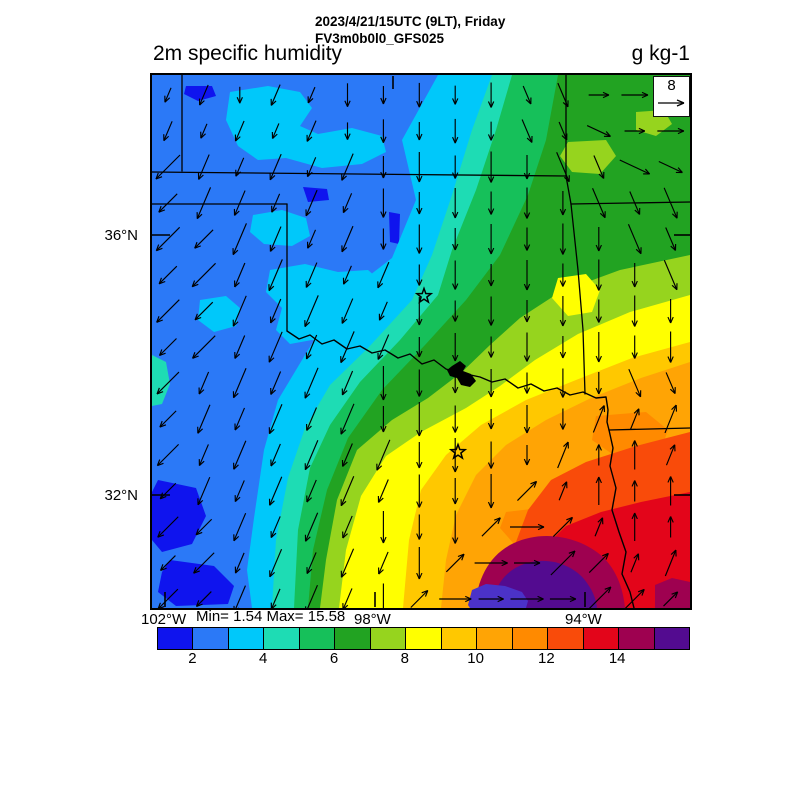 The image size is (800, 800). What do you see at coordinates (617, 658) in the screenshot?
I see `colorbar-tick-label: 14` at bounding box center [617, 658].